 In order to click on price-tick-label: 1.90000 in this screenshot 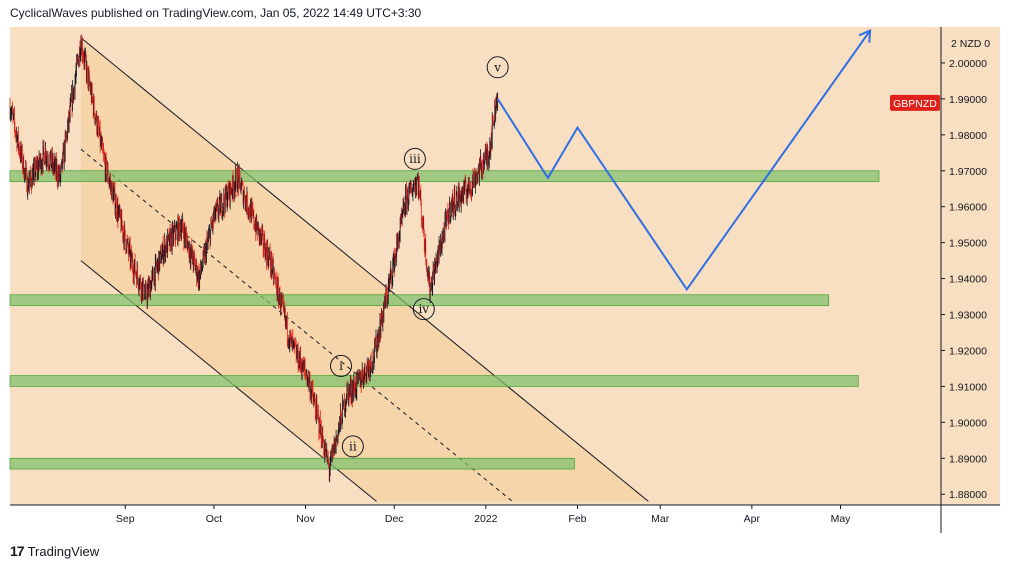, I will do `click(968, 423)`.